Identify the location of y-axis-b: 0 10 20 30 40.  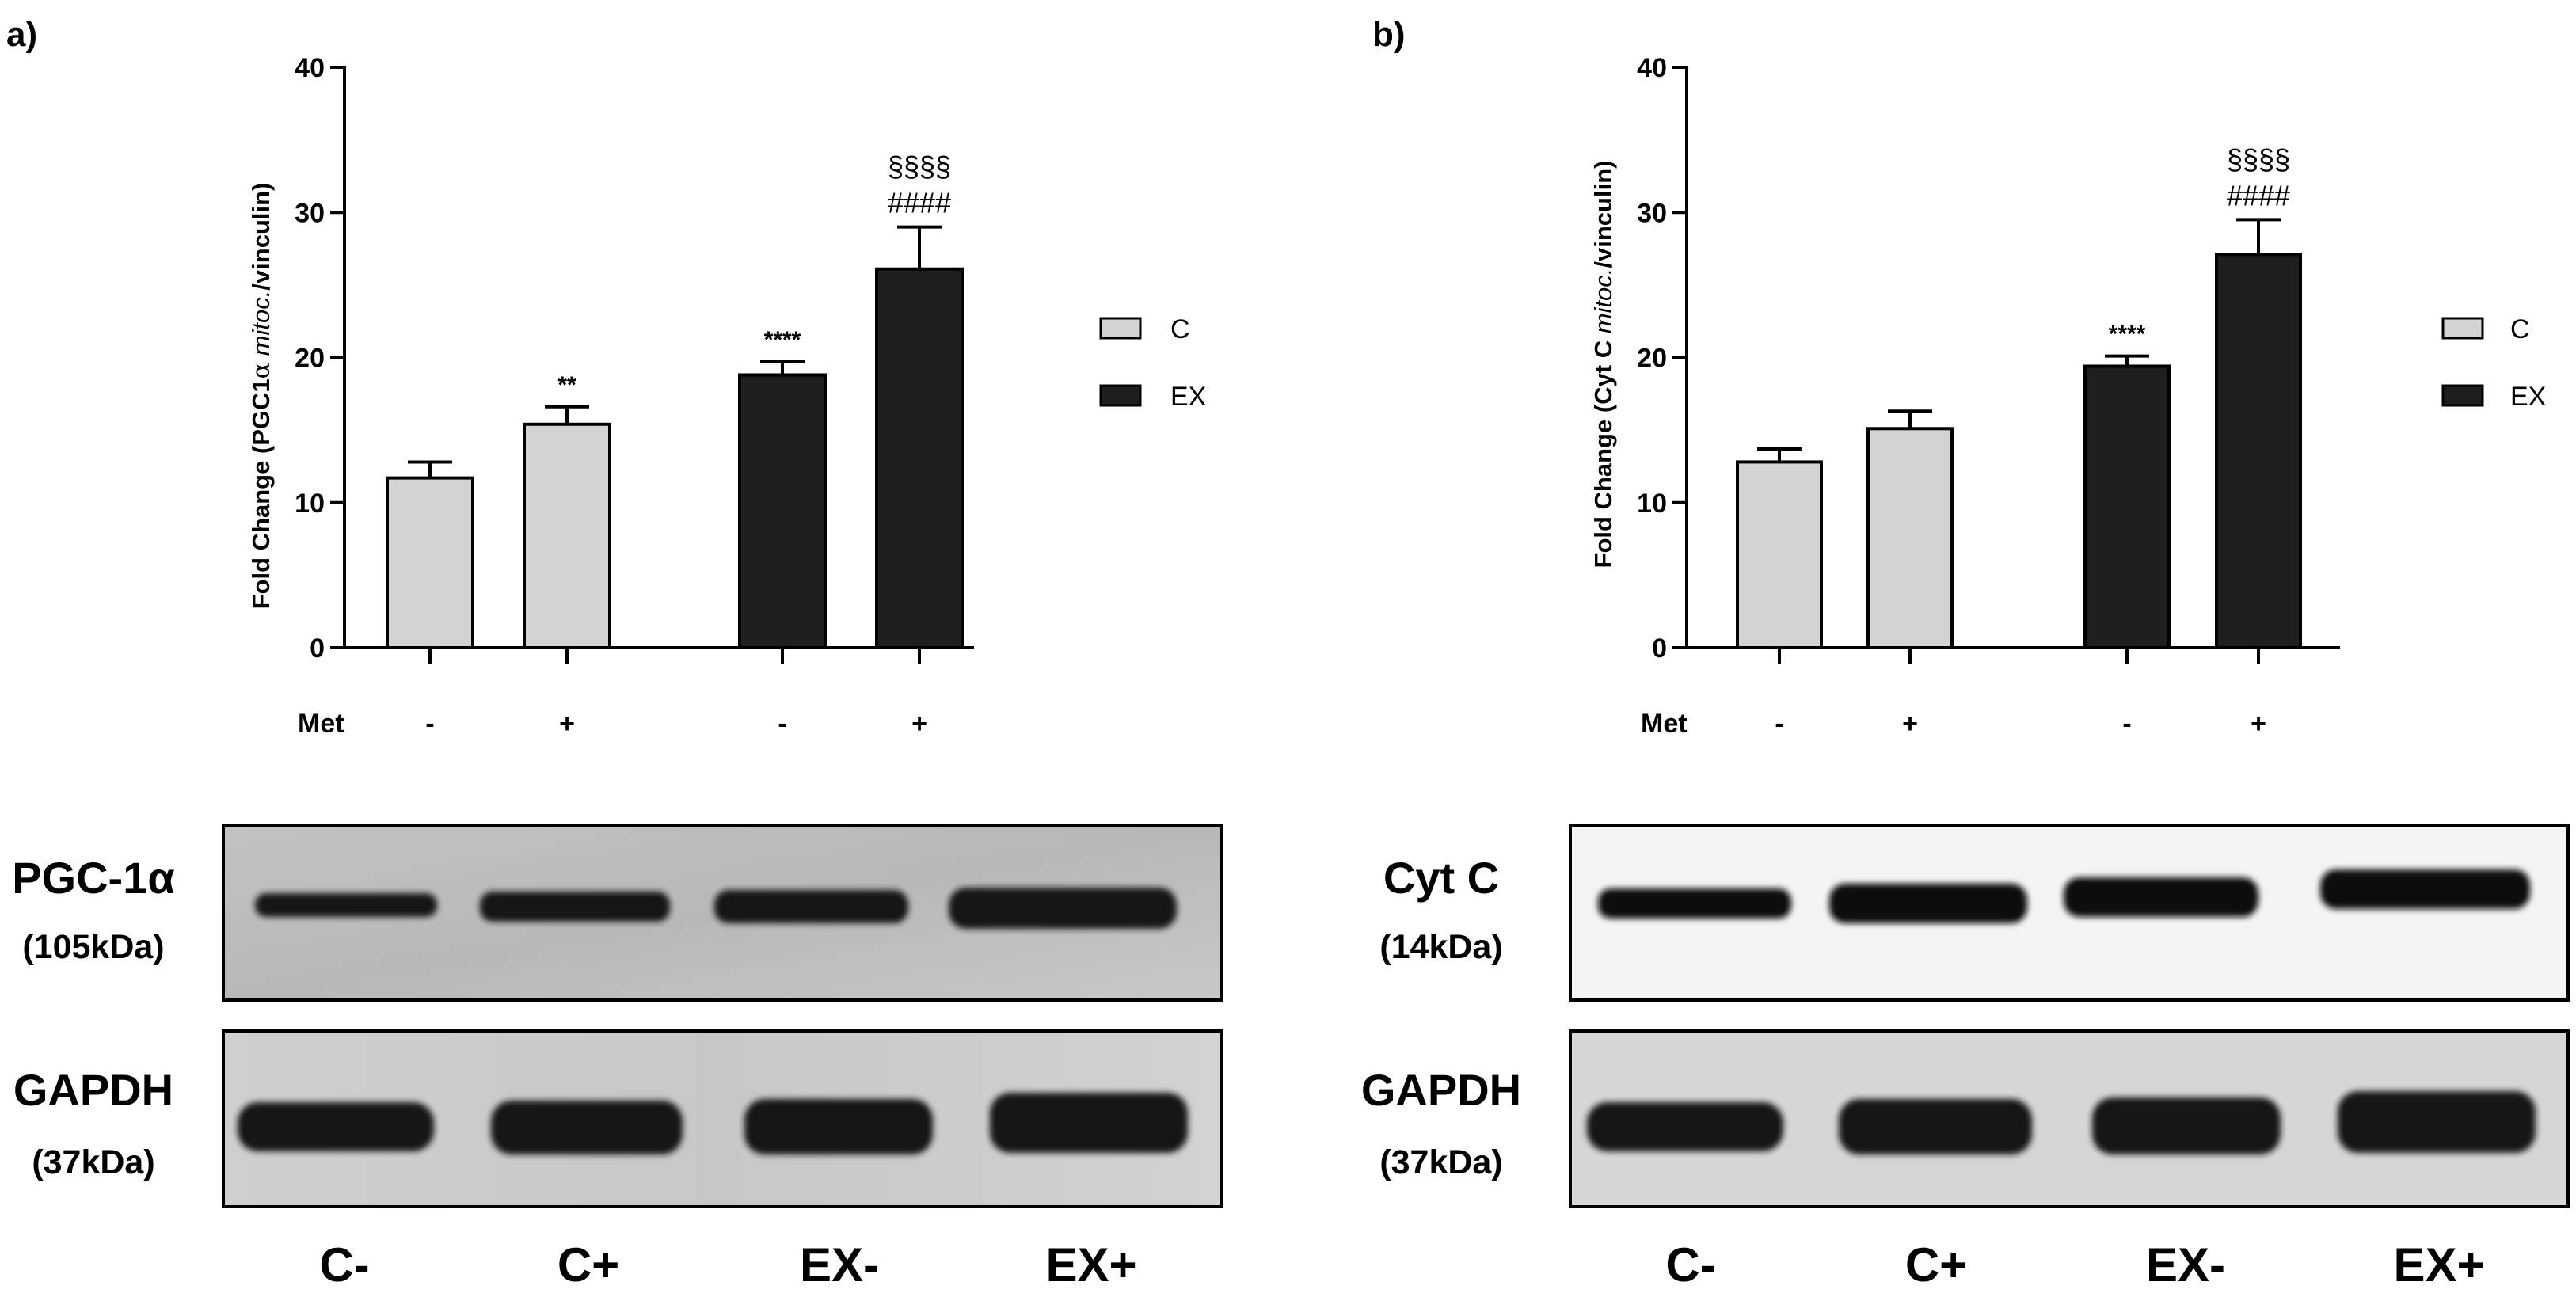
(1662, 358).